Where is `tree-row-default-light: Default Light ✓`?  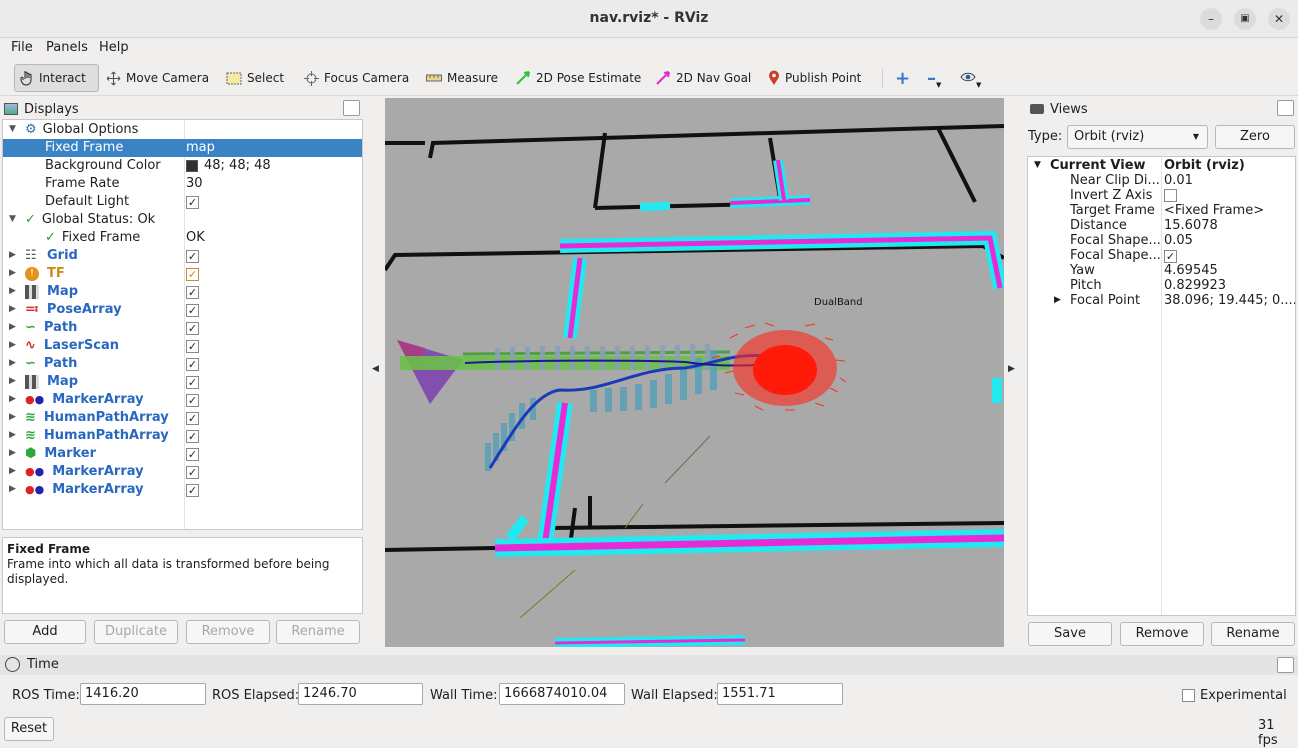
tree-row-default-light: Default Light ✓ is located at coordinates (182, 202).